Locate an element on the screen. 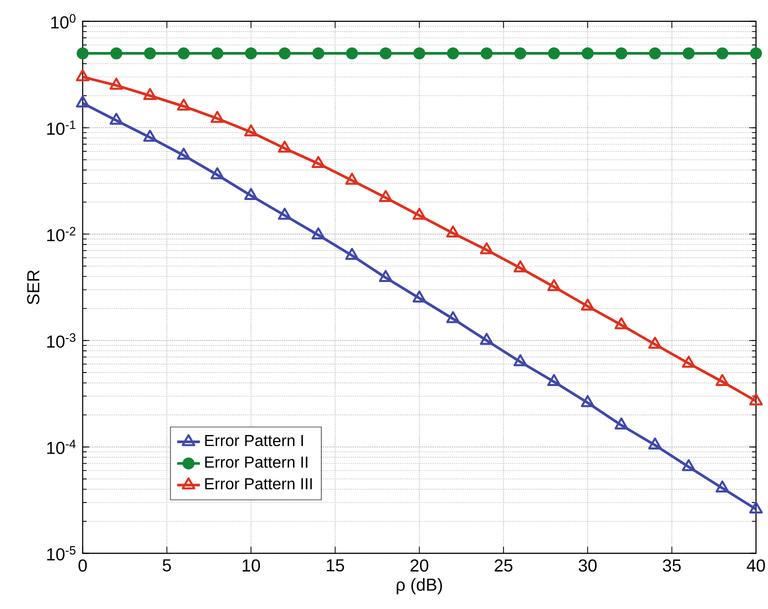 The width and height of the screenshot is (768, 609). y-tick-label: 10$^{-3}$ is located at coordinates (61, 340).